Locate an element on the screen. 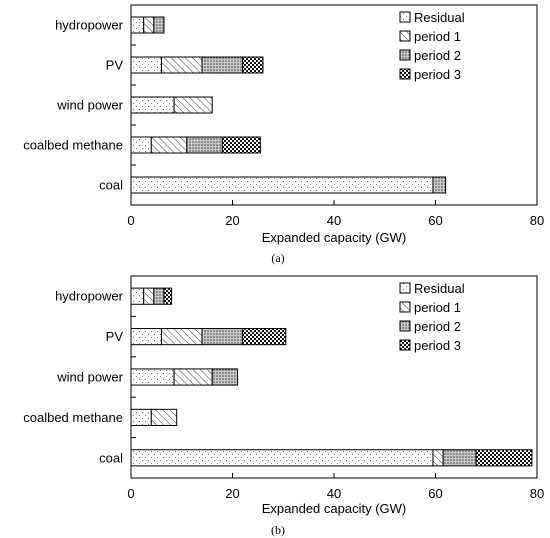  panel-label: (a) is located at coordinates (277, 258).